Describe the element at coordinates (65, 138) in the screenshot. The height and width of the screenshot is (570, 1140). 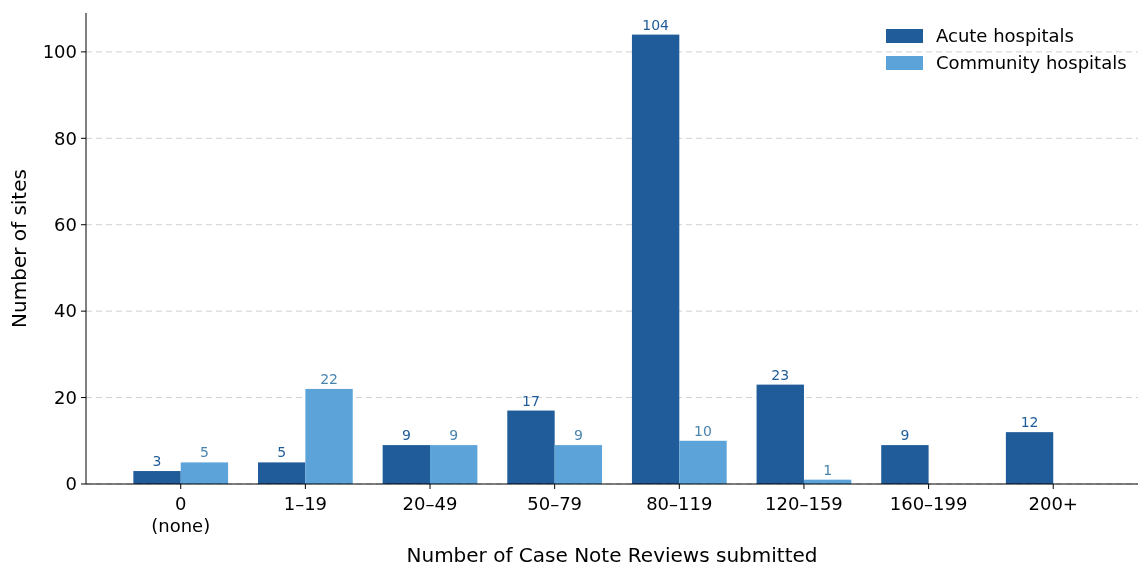
I see `y-tick-label: 80` at that location.